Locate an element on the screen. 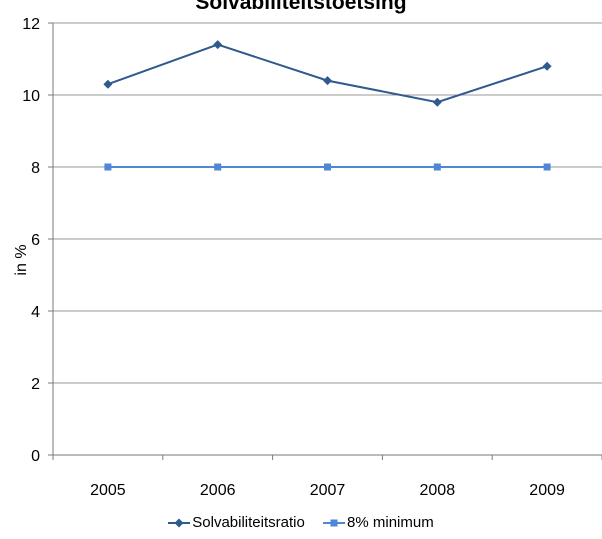  x-tick-label: 2008 is located at coordinates (438, 490).